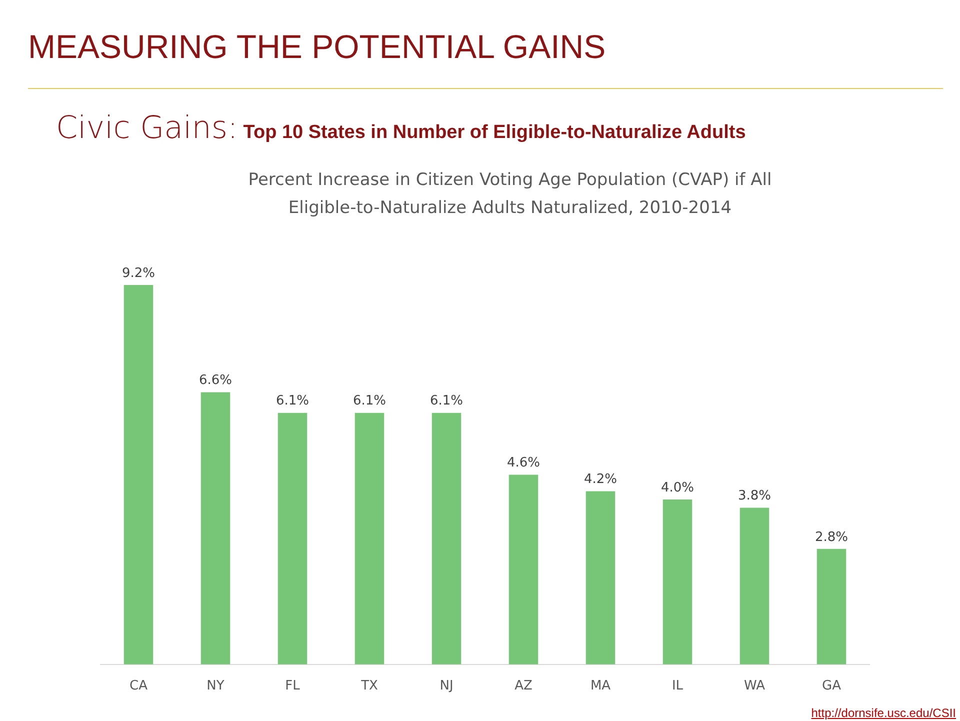 The width and height of the screenshot is (960, 721). What do you see at coordinates (510, 194) in the screenshot?
I see `text: Percent Increase in Citizen Voting Age Population (CVAP) if All Eligible-to-Naturalize Adults Naturalized, 2010-2014` at bounding box center [510, 194].